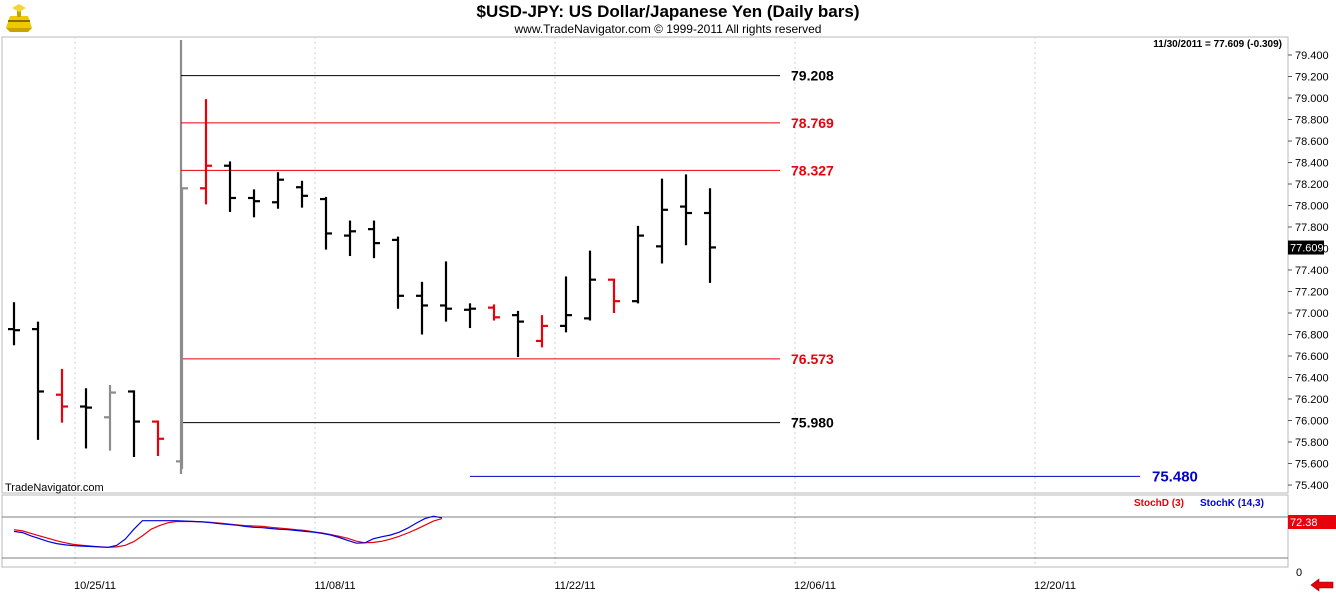  What do you see at coordinates (95, 586) in the screenshot?
I see `x-tick-label: 10/25/11` at bounding box center [95, 586].